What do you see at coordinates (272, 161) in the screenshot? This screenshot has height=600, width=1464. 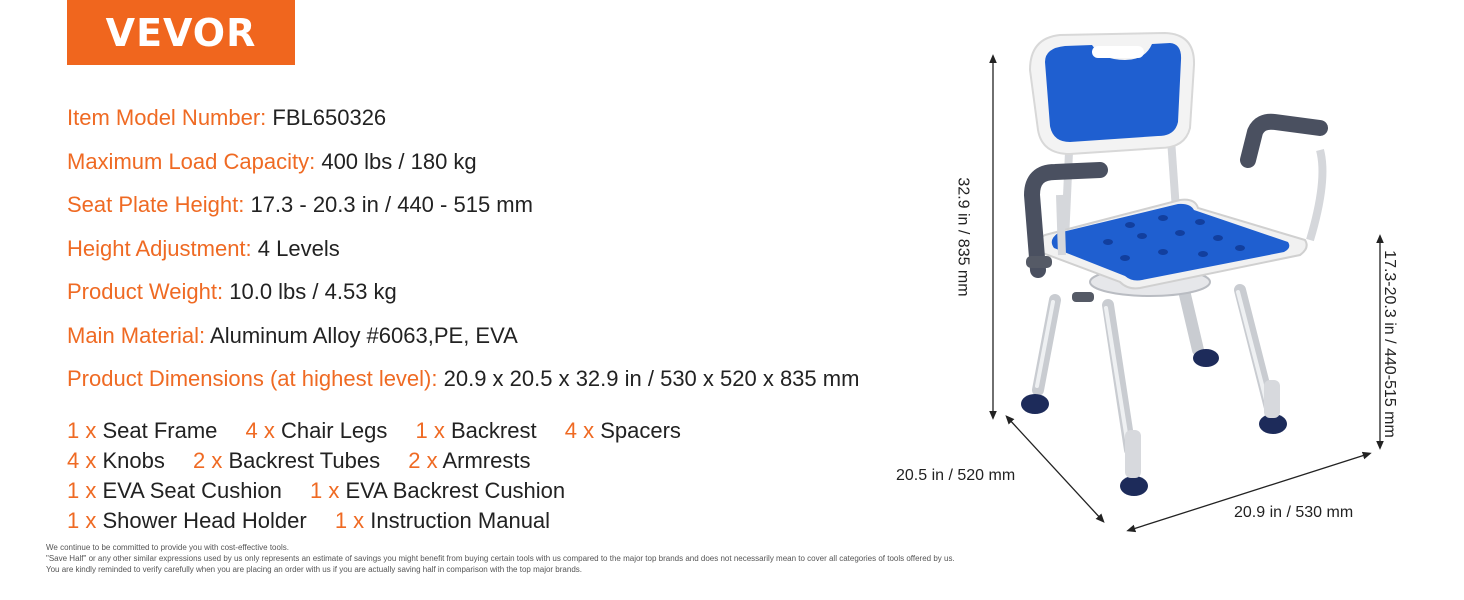 I see `spec-load-capacity: Maximum Load Capacity: 400 lbs / 180 kg` at bounding box center [272, 161].